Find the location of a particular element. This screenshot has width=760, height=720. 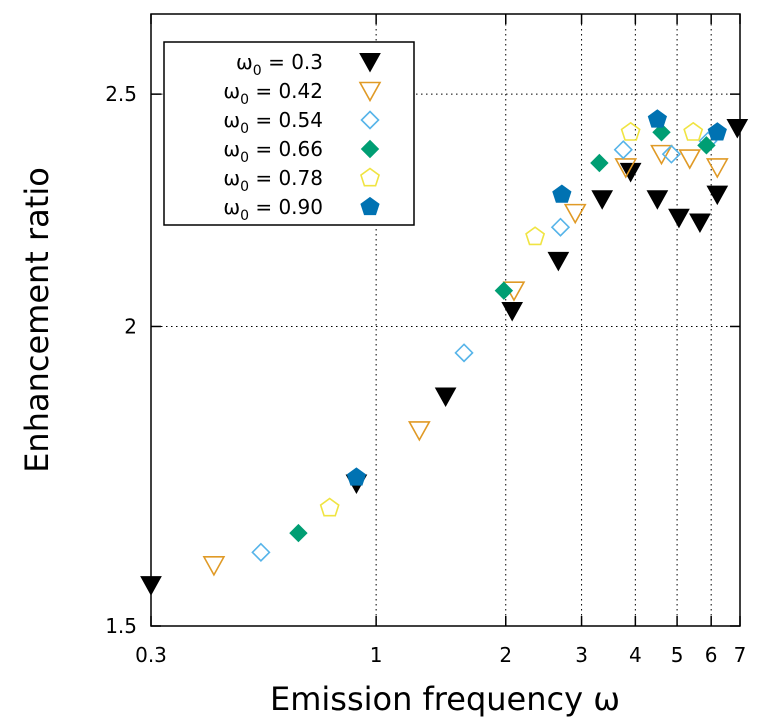

x-tick-label: 6 is located at coordinates (711, 655).